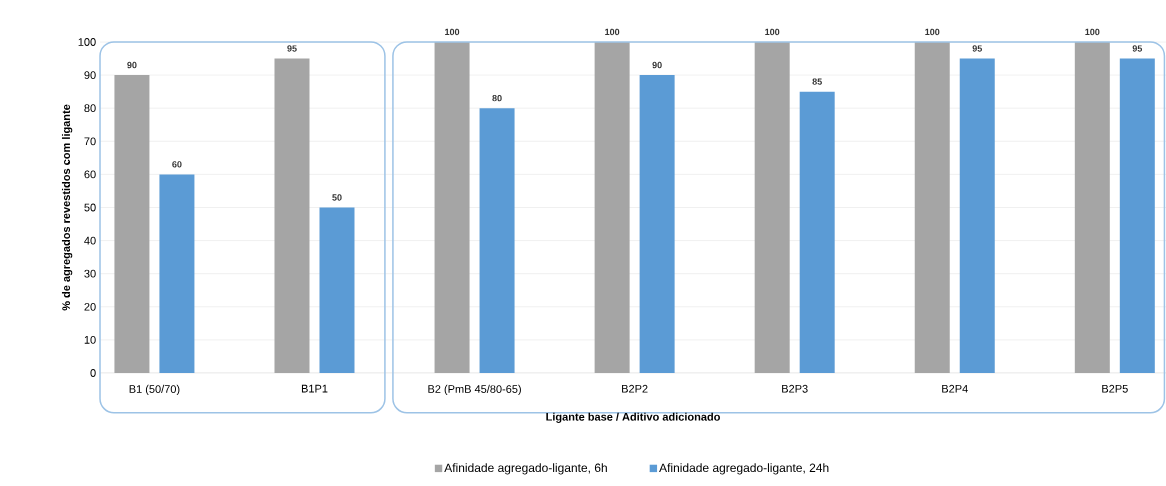 This screenshot has width=1166, height=486. I want to click on y-tick-label: 30, so click(90, 273).